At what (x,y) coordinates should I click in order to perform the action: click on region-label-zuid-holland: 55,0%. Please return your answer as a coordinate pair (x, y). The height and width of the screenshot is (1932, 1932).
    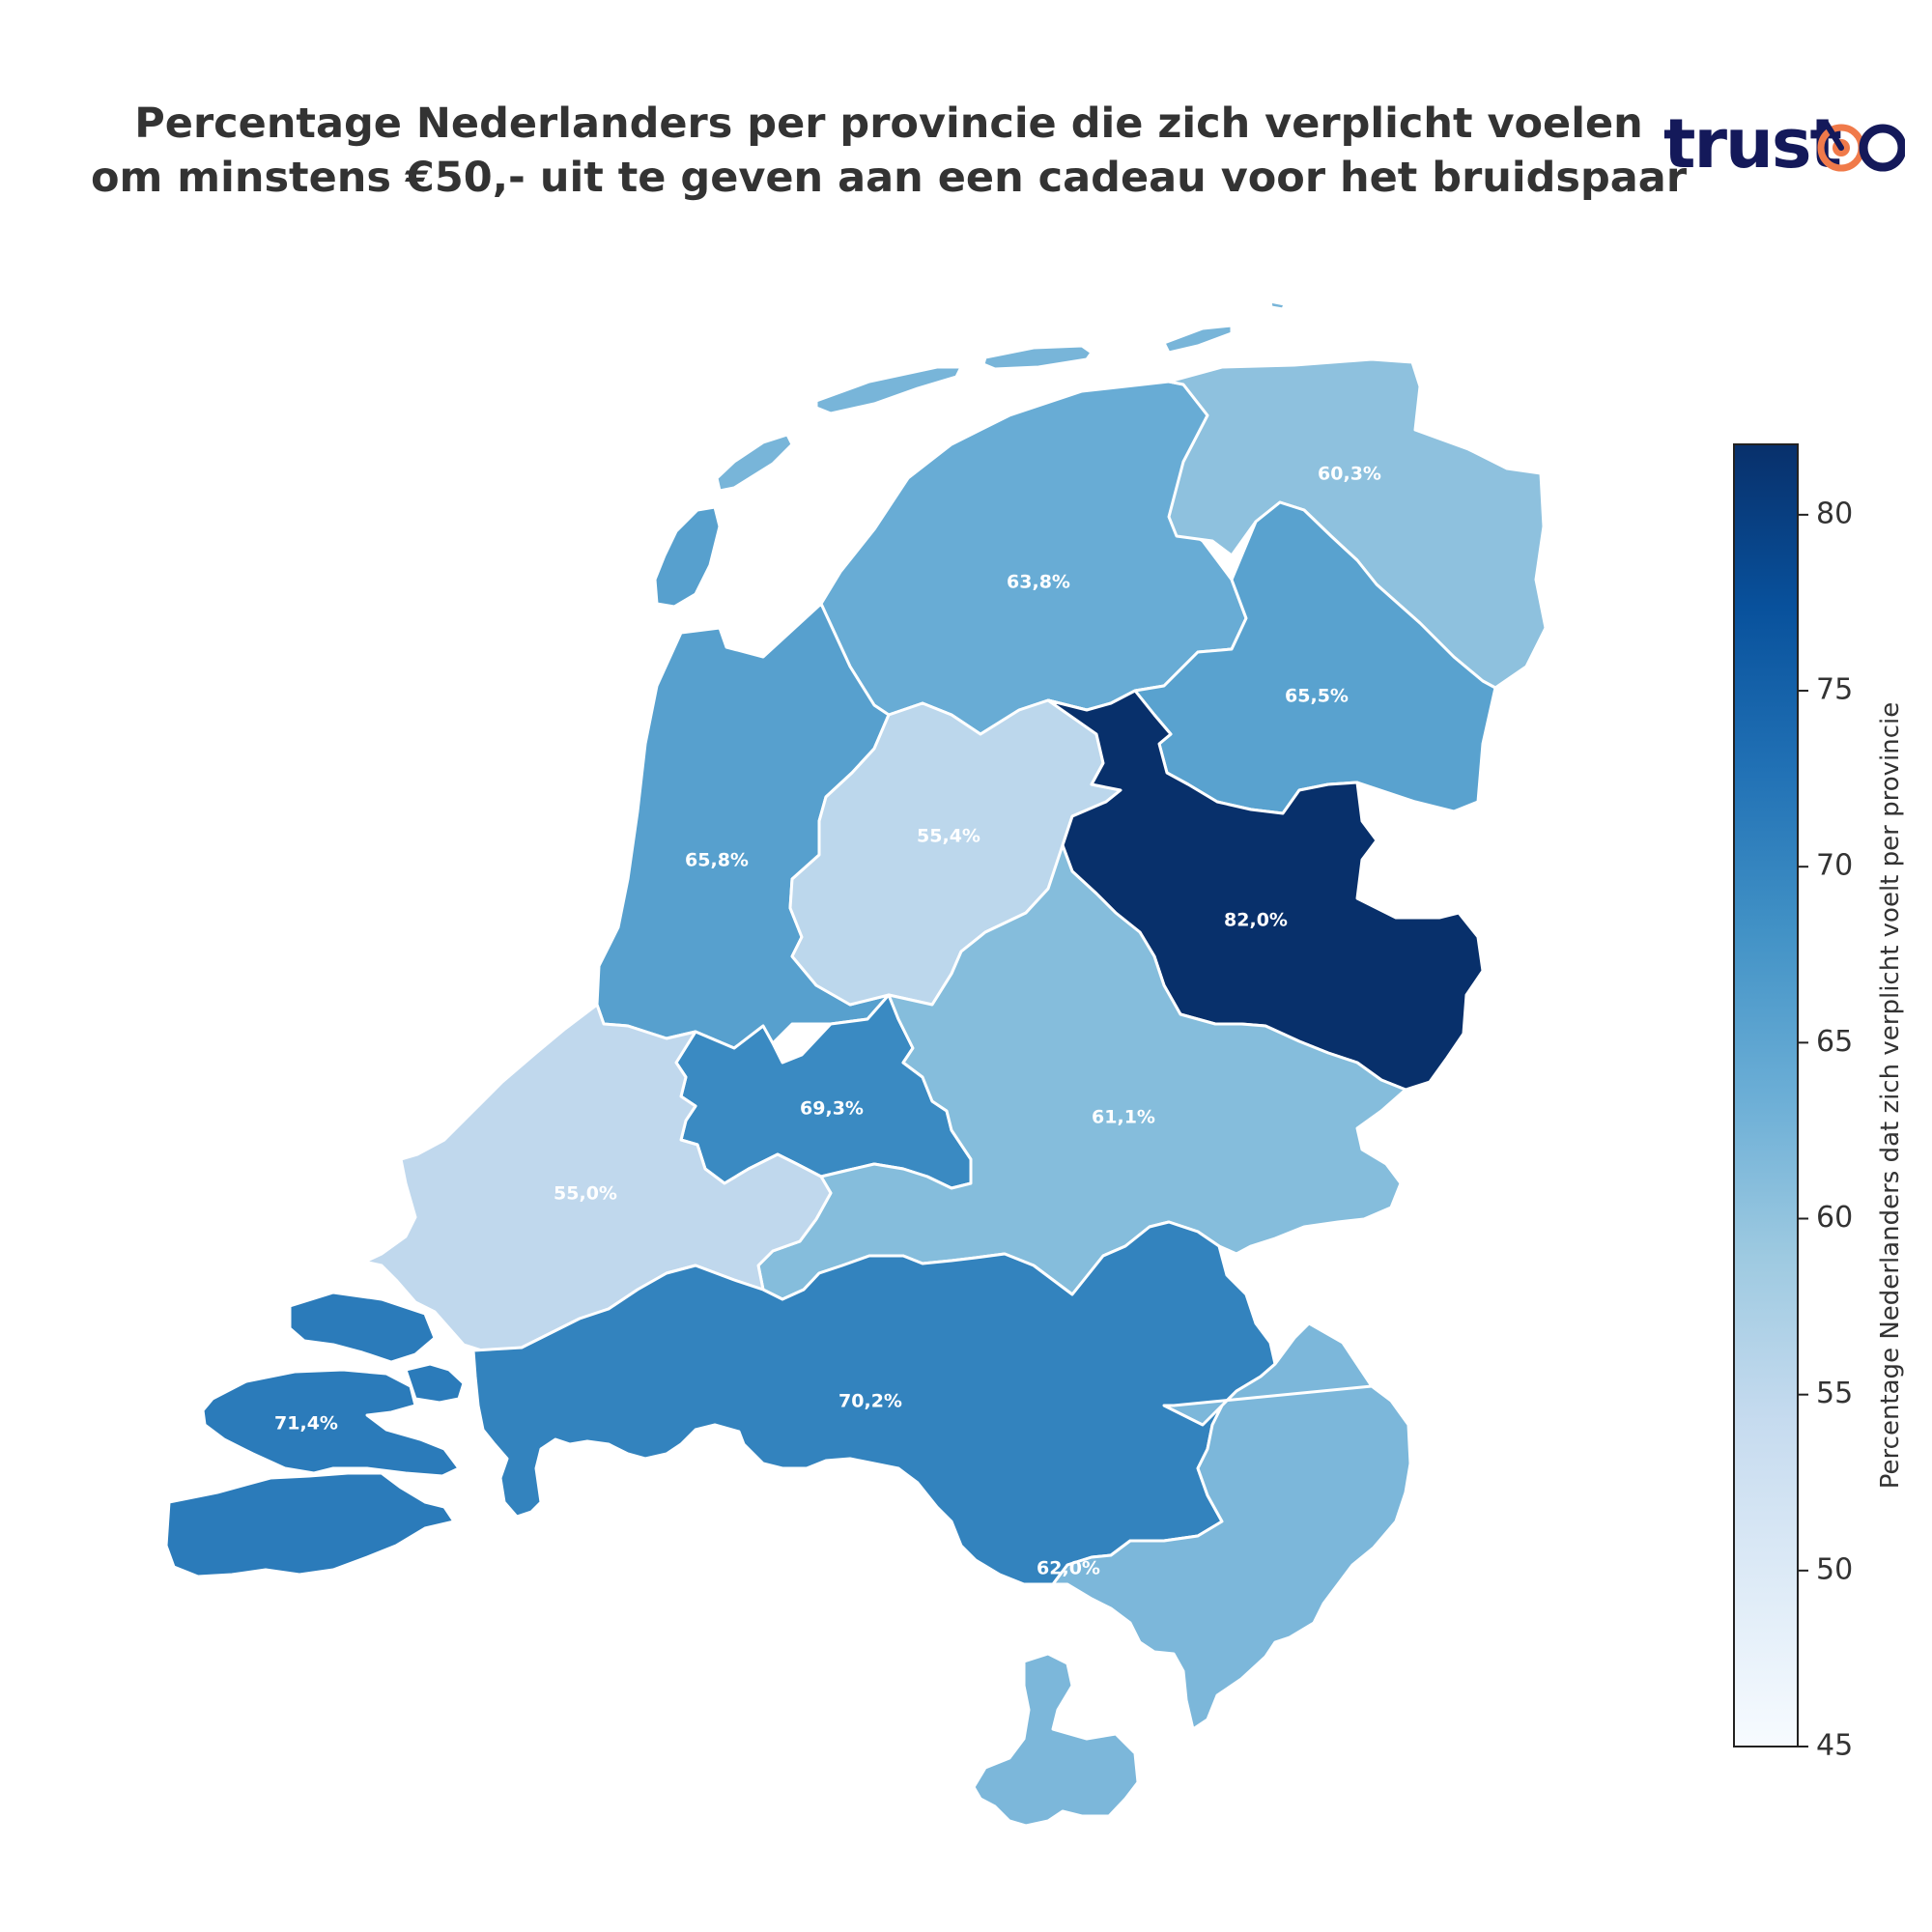
    Looking at the image, I should click on (585, 1194).